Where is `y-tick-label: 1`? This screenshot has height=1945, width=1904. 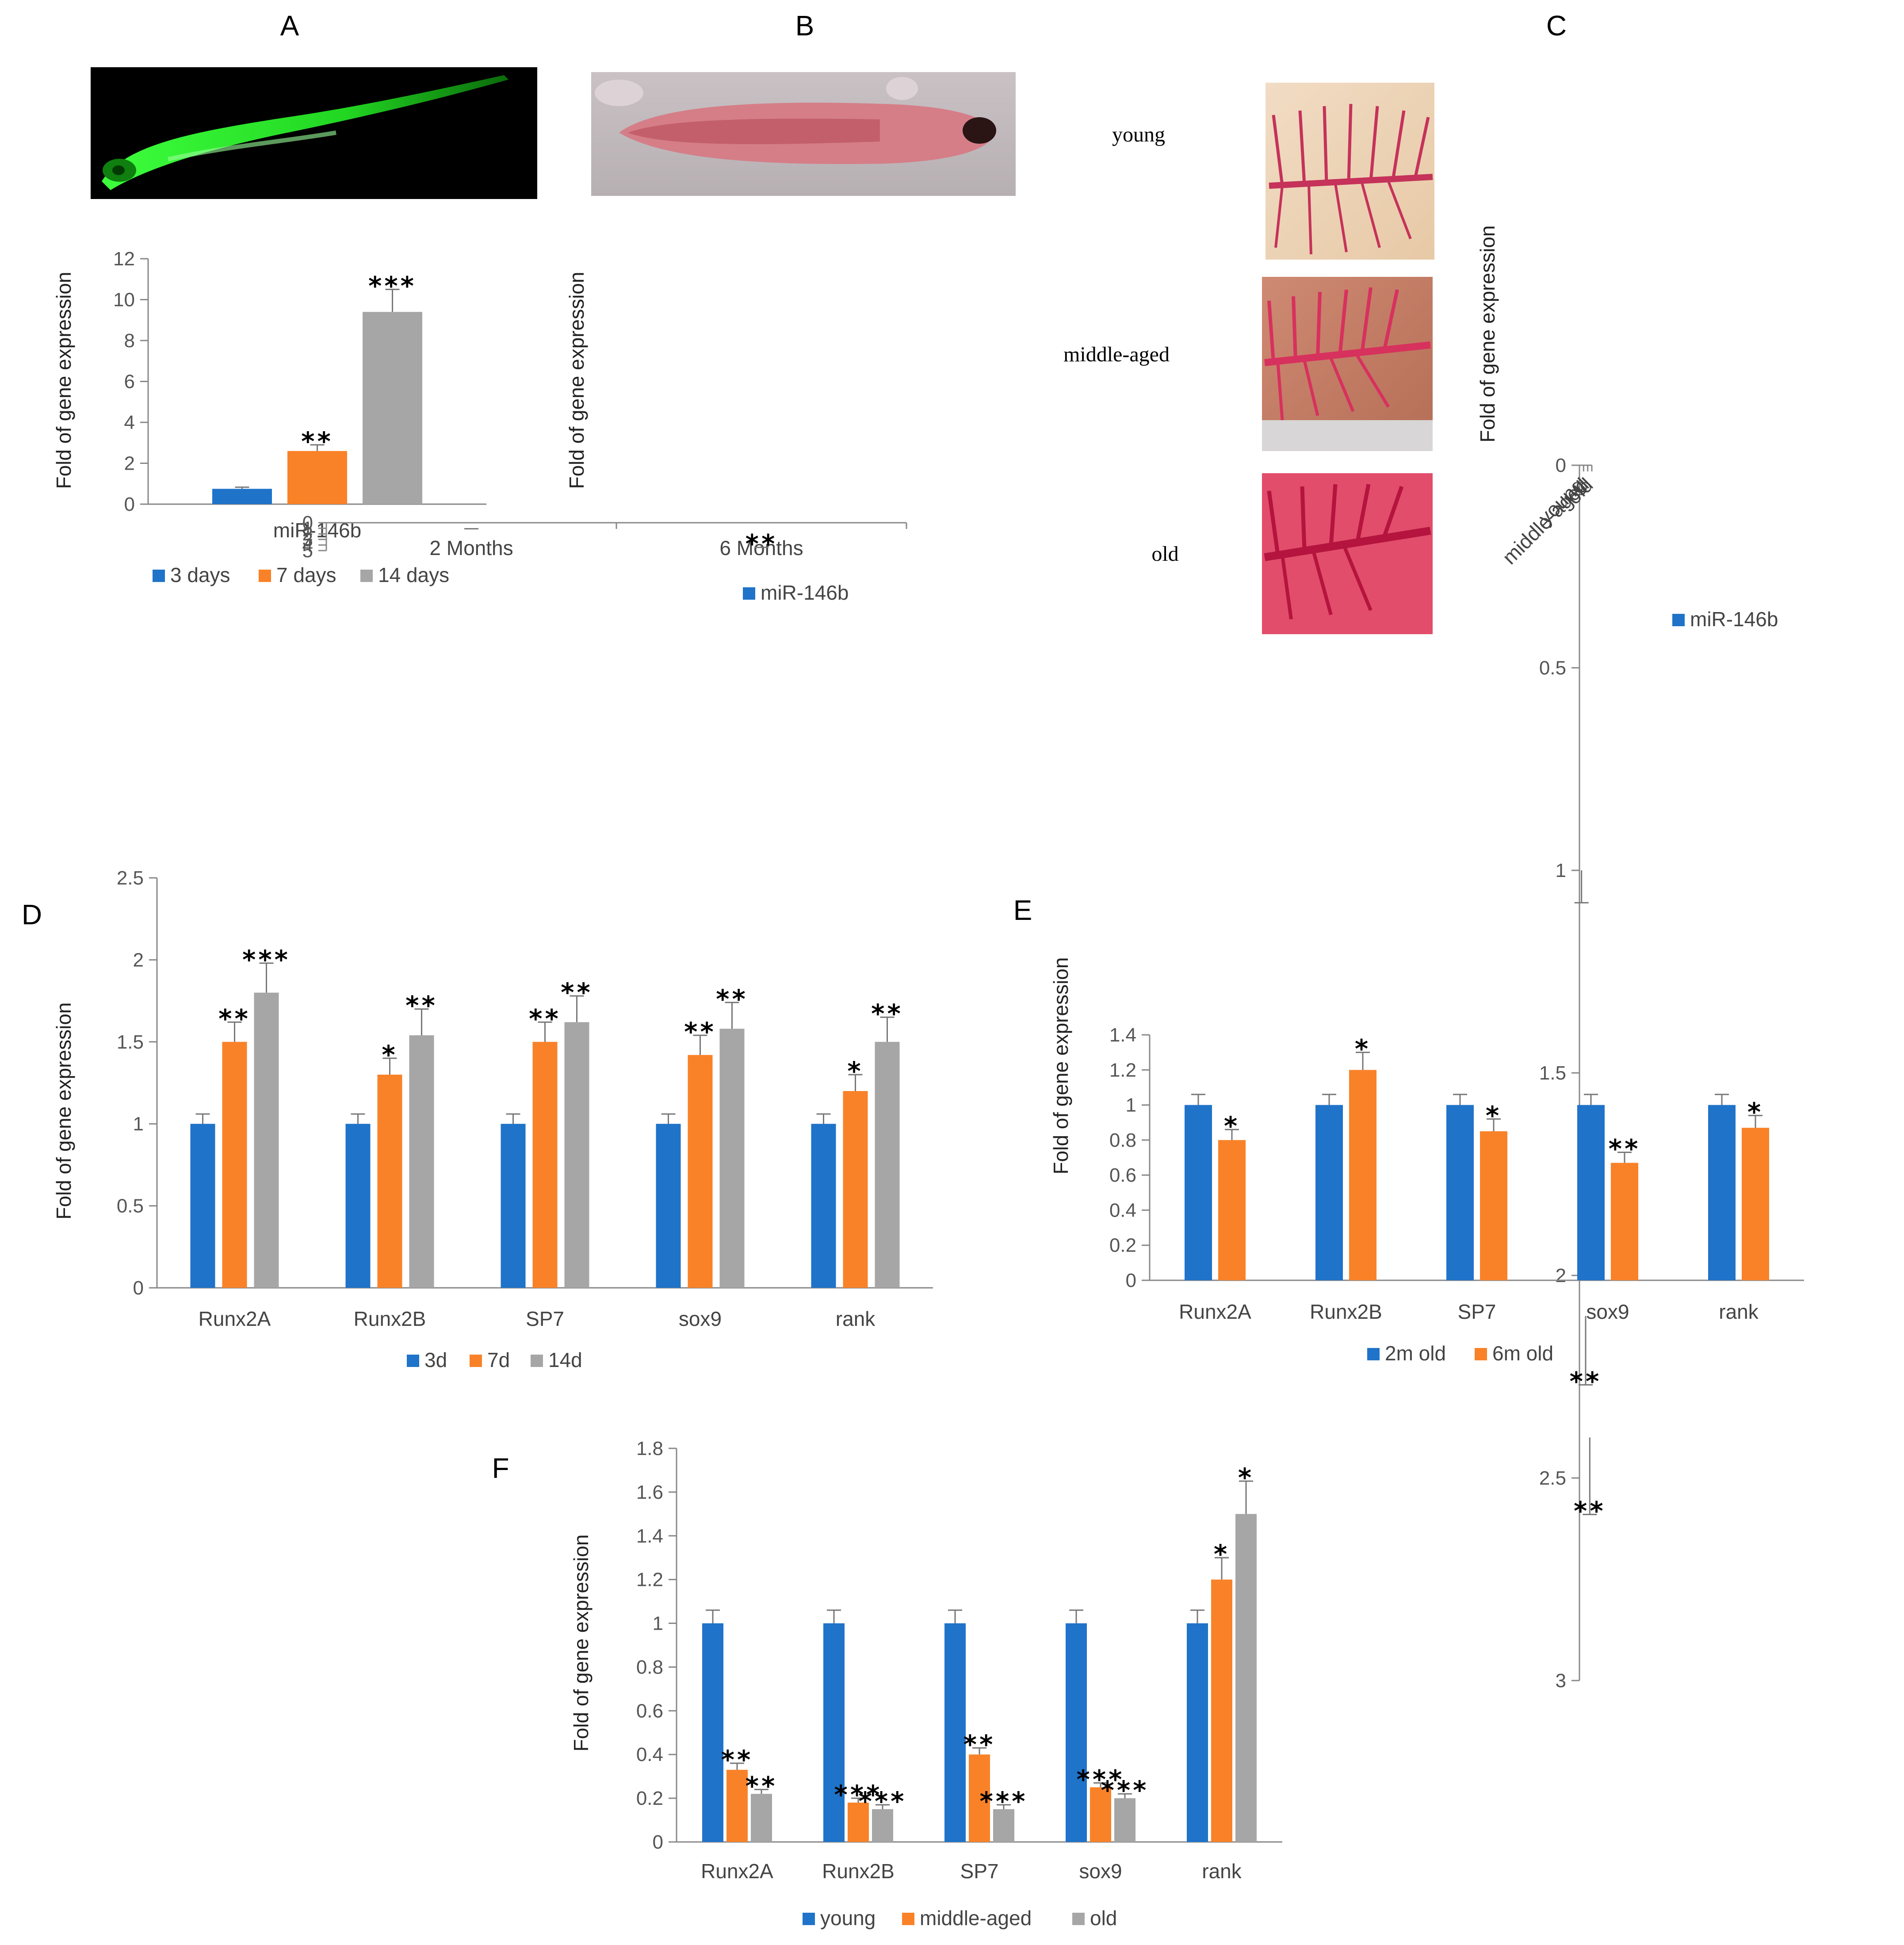 y-tick-label: 1 is located at coordinates (658, 1624).